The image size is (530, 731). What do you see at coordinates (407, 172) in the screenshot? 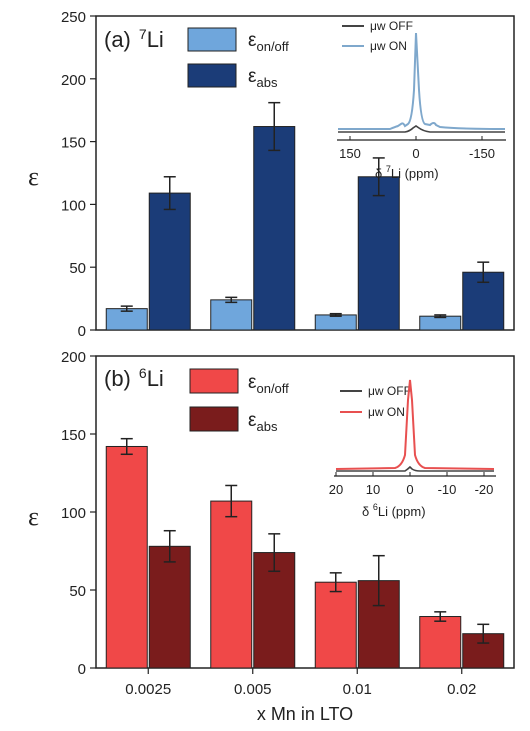
I see `inset-a-xlabel: δ 7Li (ppm)` at bounding box center [407, 172].